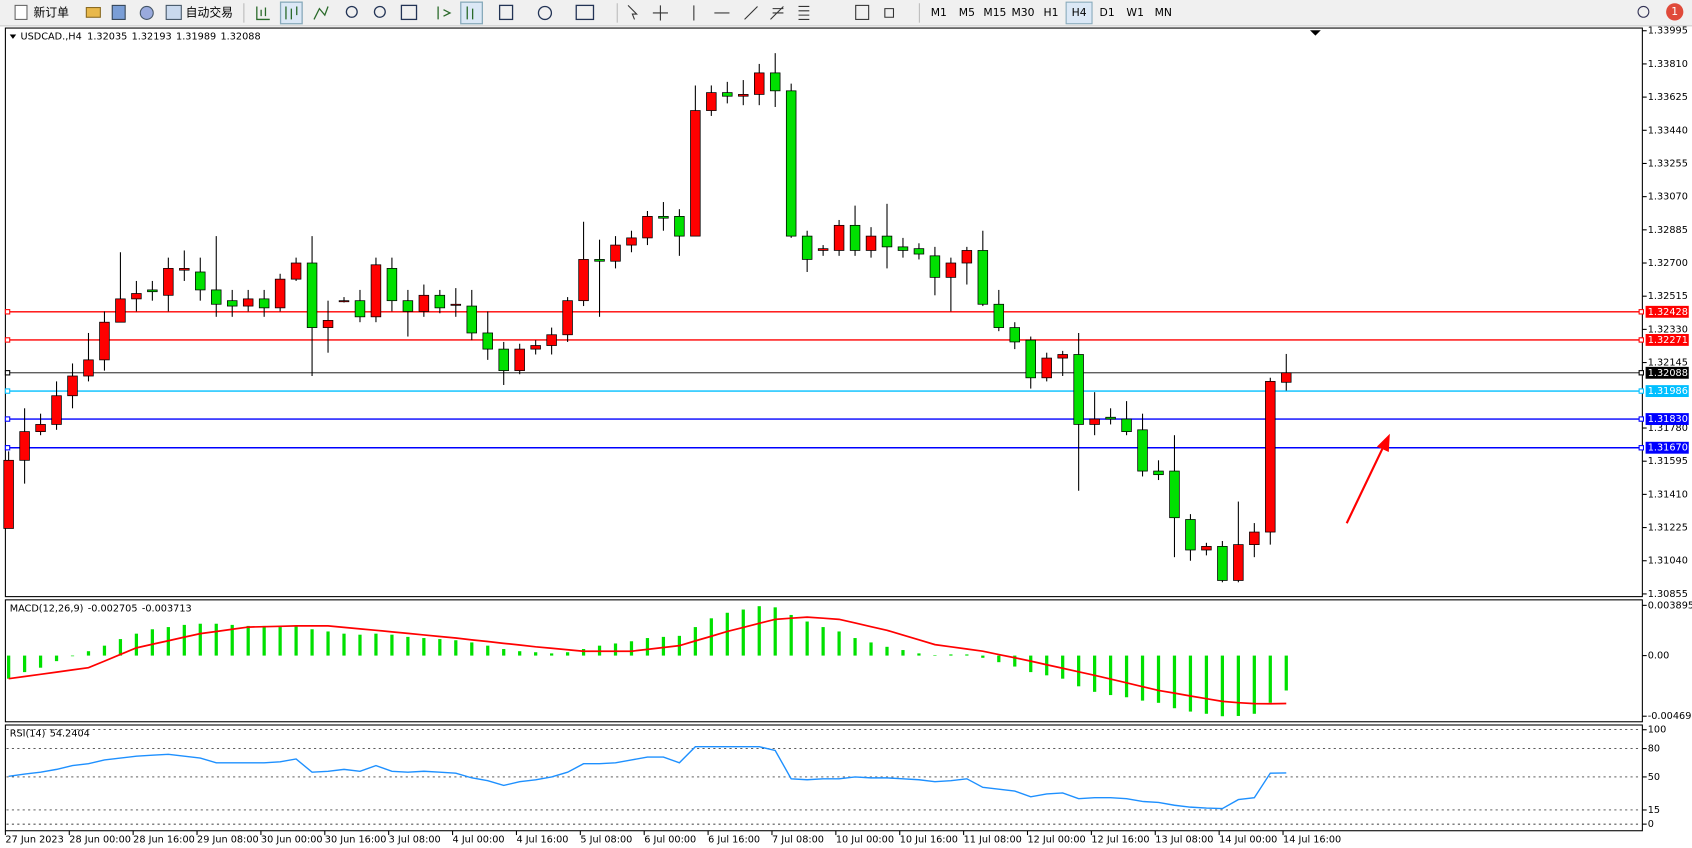  I want to click on y-tick-label: 1.33810, so click(1668, 64).